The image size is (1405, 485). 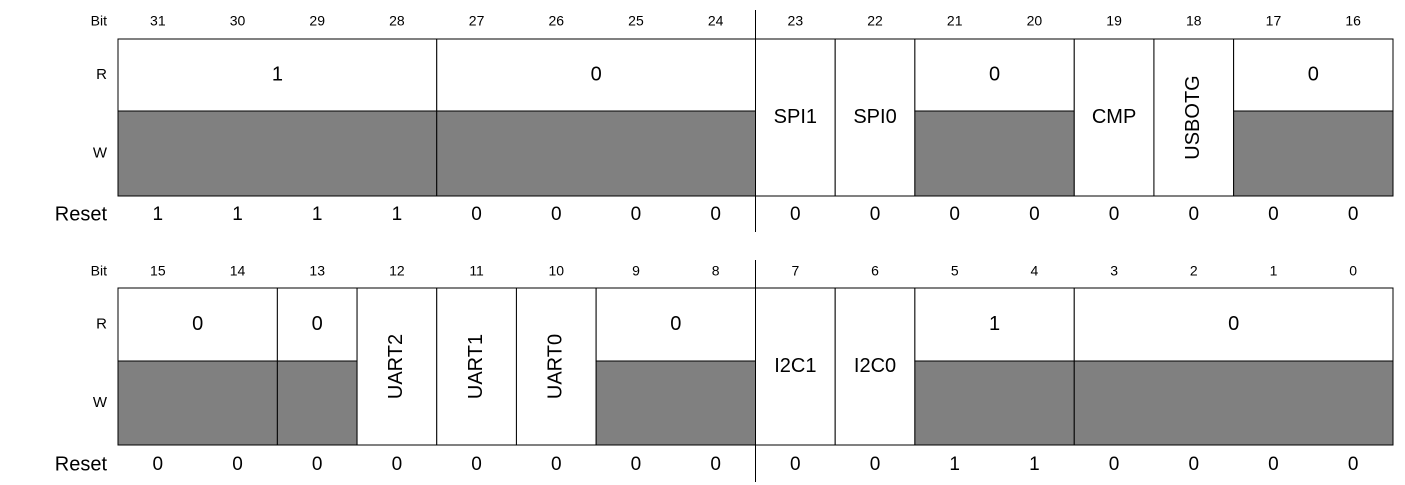 I want to click on bit-number: 18, so click(x=1194, y=21).